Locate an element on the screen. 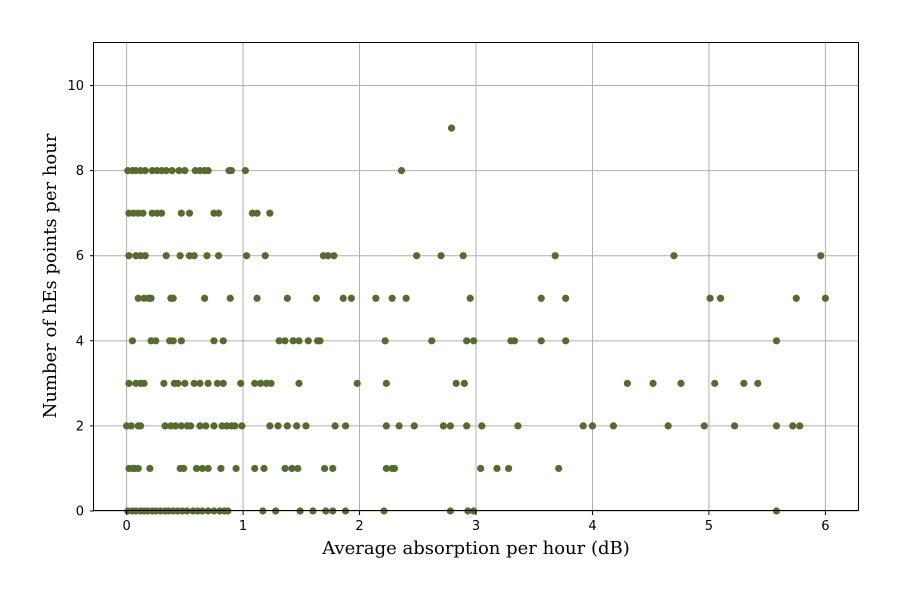 The width and height of the screenshot is (900, 600). y-axis-label: Number of hEs points per hour is located at coordinates (50, 275).